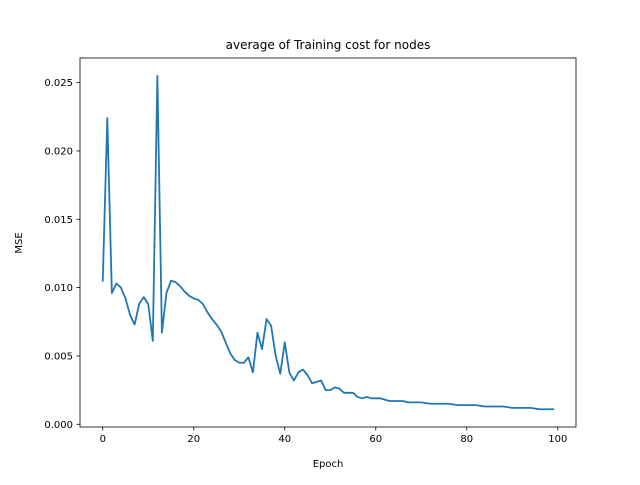  Describe the element at coordinates (58, 288) in the screenshot. I see `y-tick-label: 0.010` at that location.